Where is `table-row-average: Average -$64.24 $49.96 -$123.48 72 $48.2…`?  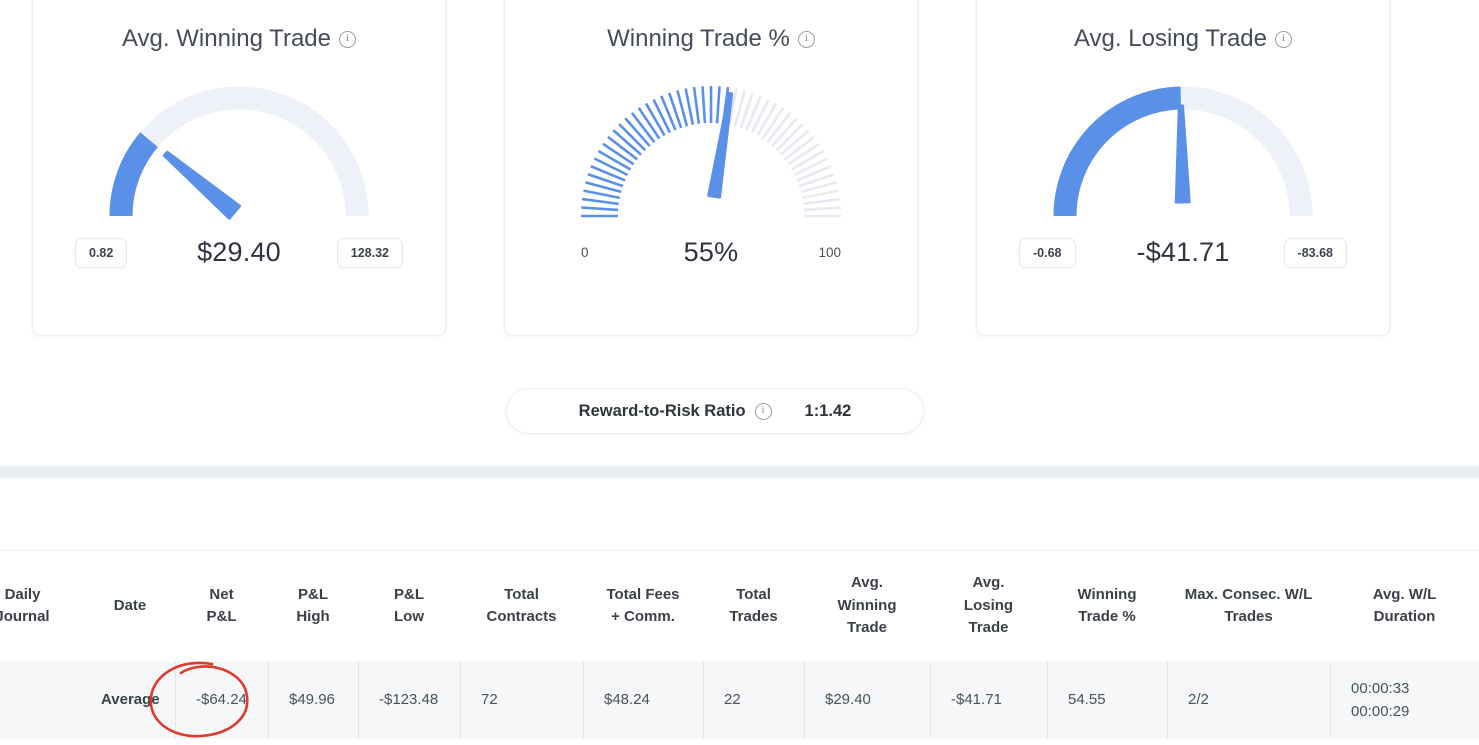
table-row-average: Average -$64.24 $49.96 -$123.48 72 $48.2… is located at coordinates (739, 700).